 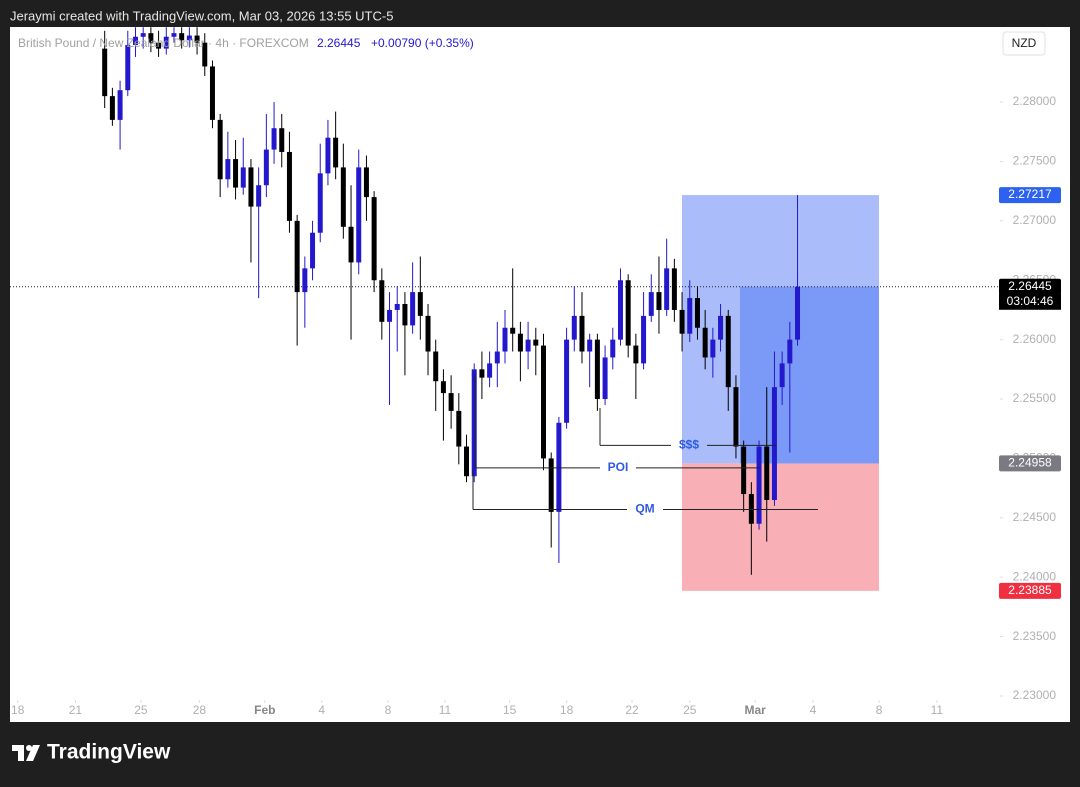 What do you see at coordinates (200, 710) in the screenshot?
I see `x-tick-label: 28` at bounding box center [200, 710].